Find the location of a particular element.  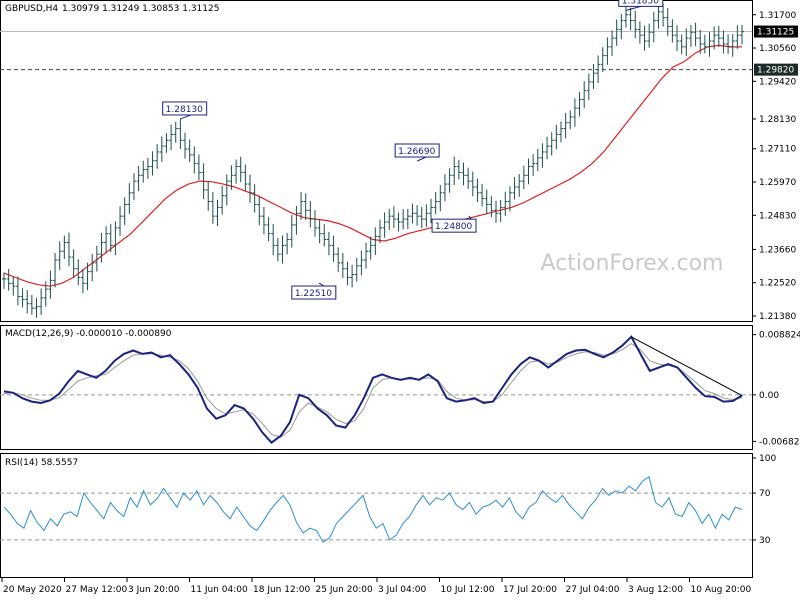

annotation-label: 1.26690 is located at coordinates (416, 152).